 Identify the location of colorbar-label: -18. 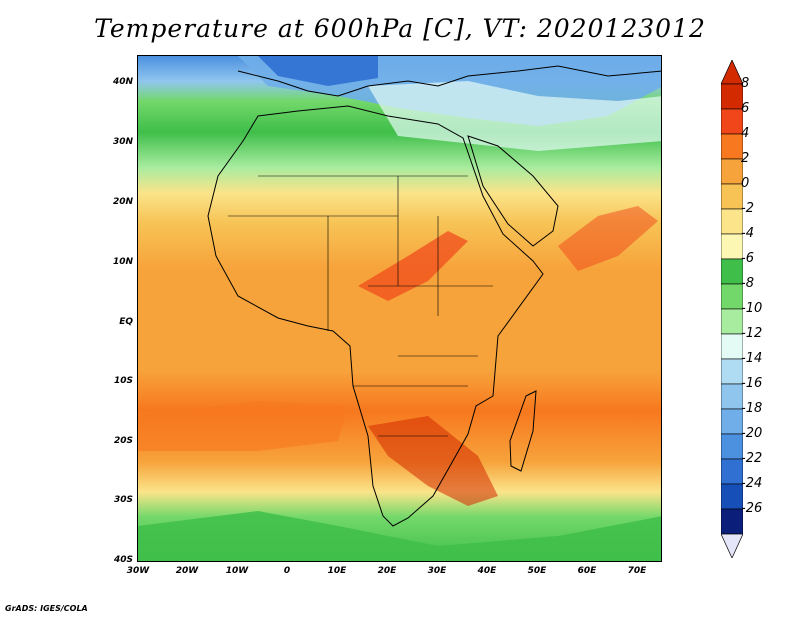
(752, 408).